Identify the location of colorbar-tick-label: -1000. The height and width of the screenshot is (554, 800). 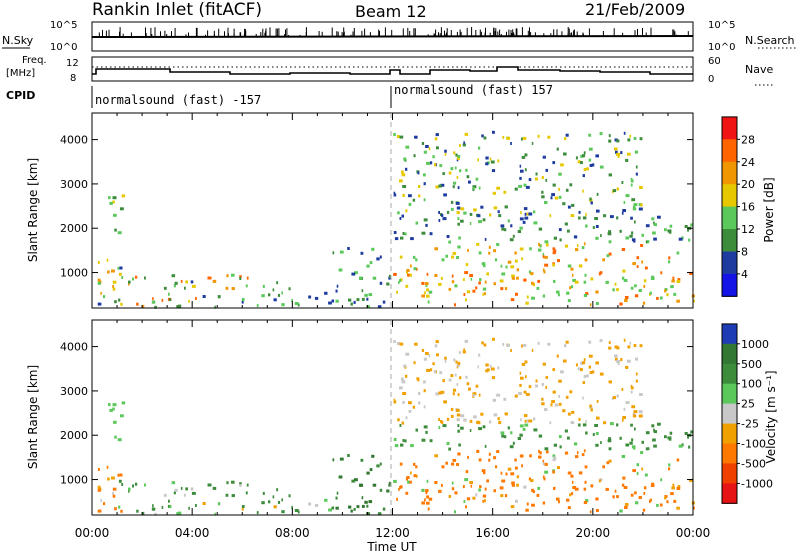
(757, 483).